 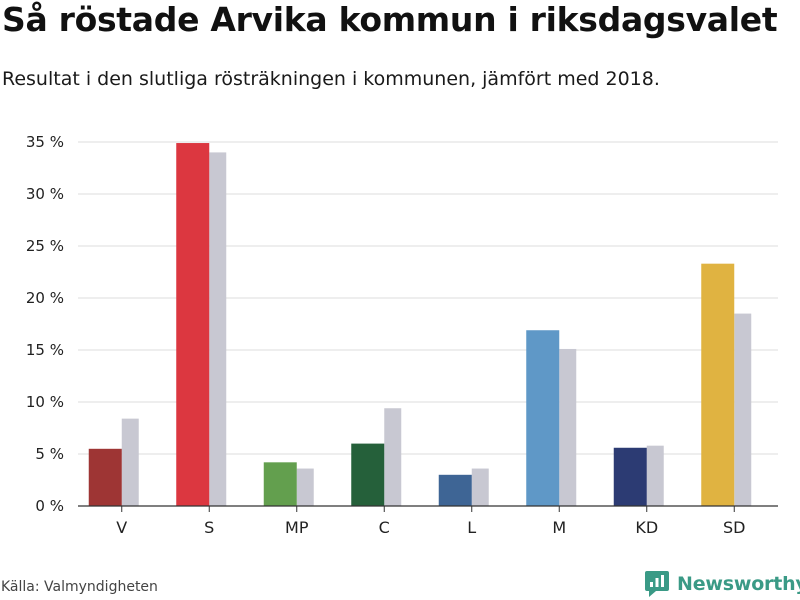 What do you see at coordinates (393, 457) in the screenshot?
I see `bar-2018-c` at bounding box center [393, 457].